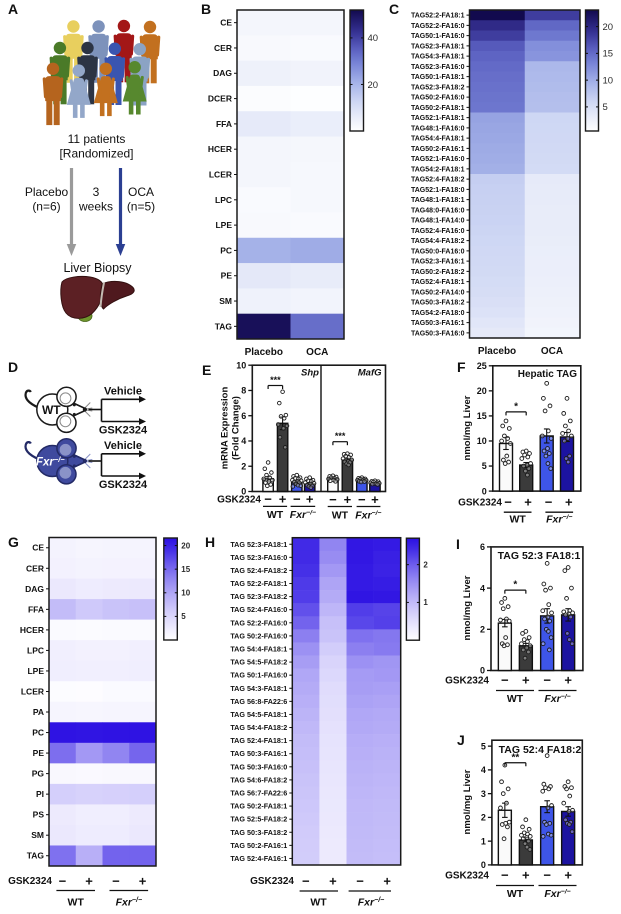 This screenshot has width=621, height=914. What do you see at coordinates (258, 727) in the screenshot?
I see `svg-text: TAG 54:4-FA18:2` at bounding box center [258, 727].